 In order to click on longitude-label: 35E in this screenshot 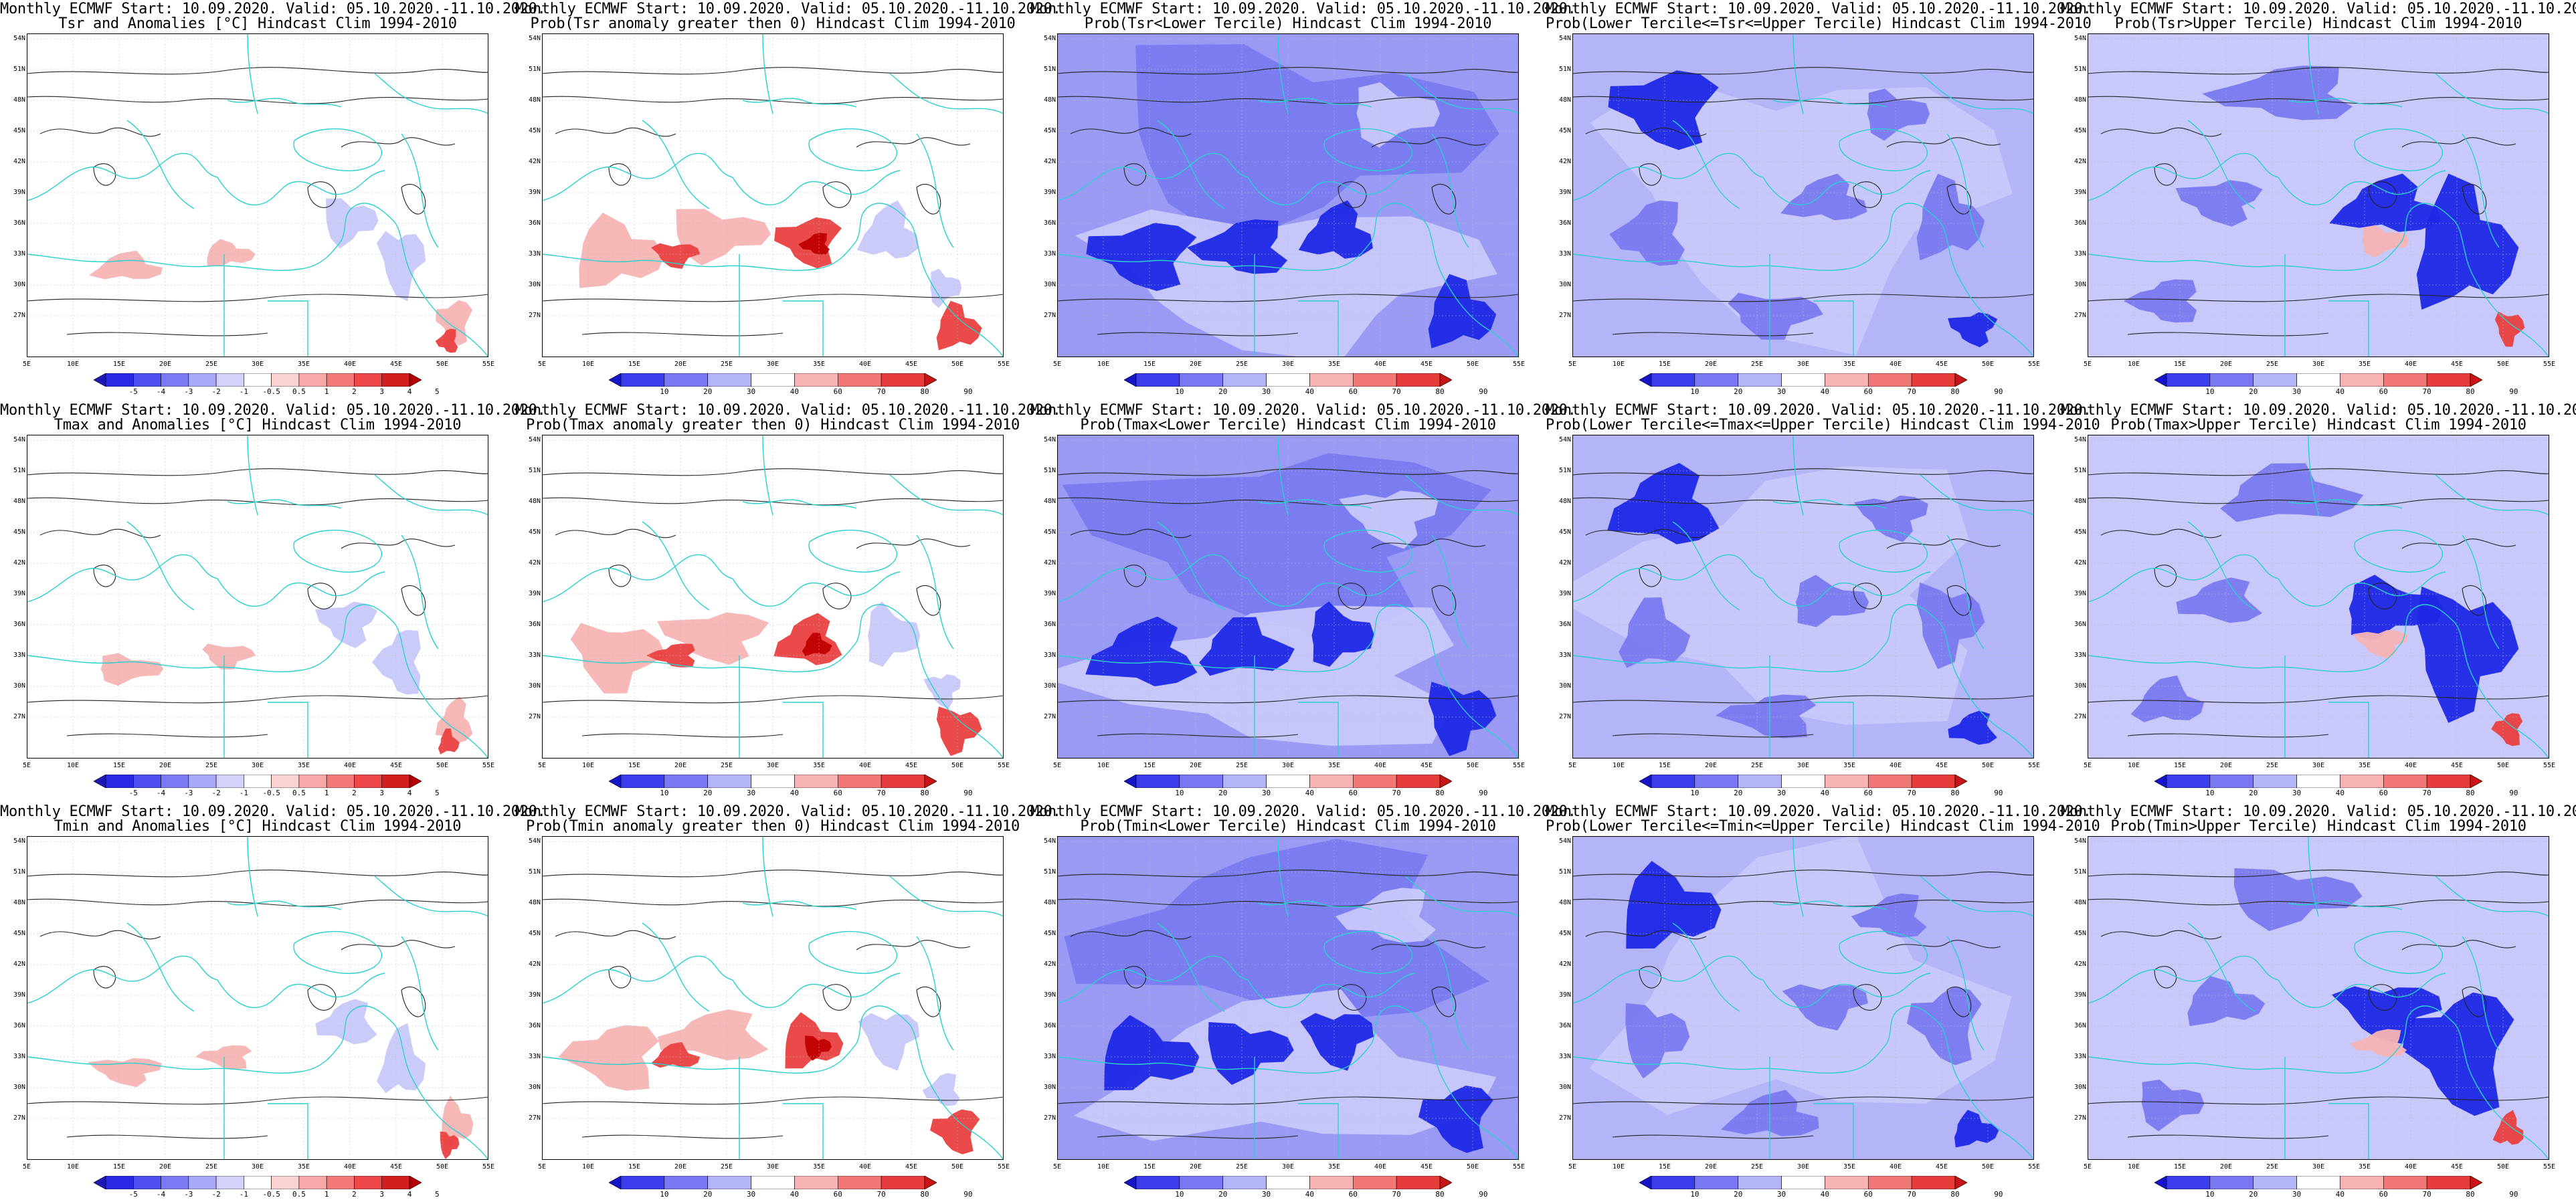, I will do `click(1849, 766)`.